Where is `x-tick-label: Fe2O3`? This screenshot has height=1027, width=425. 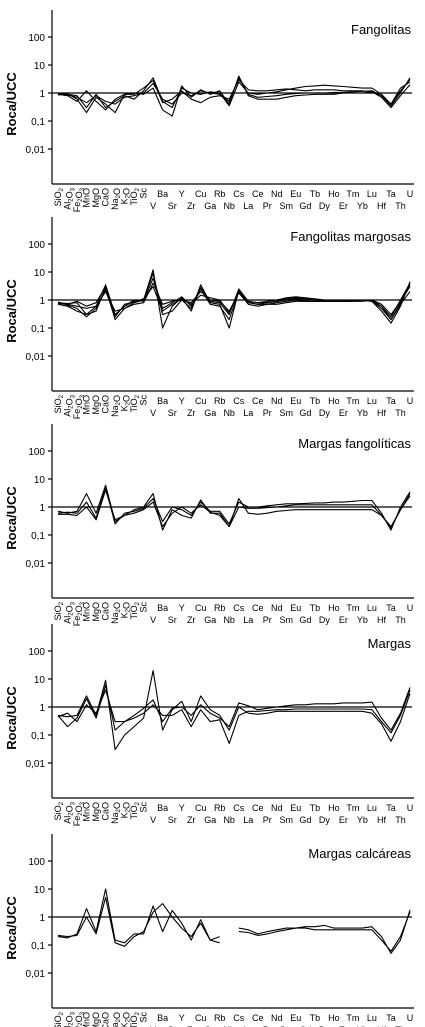
x-tick-label: Fe2O3 is located at coordinates (79, 1019).